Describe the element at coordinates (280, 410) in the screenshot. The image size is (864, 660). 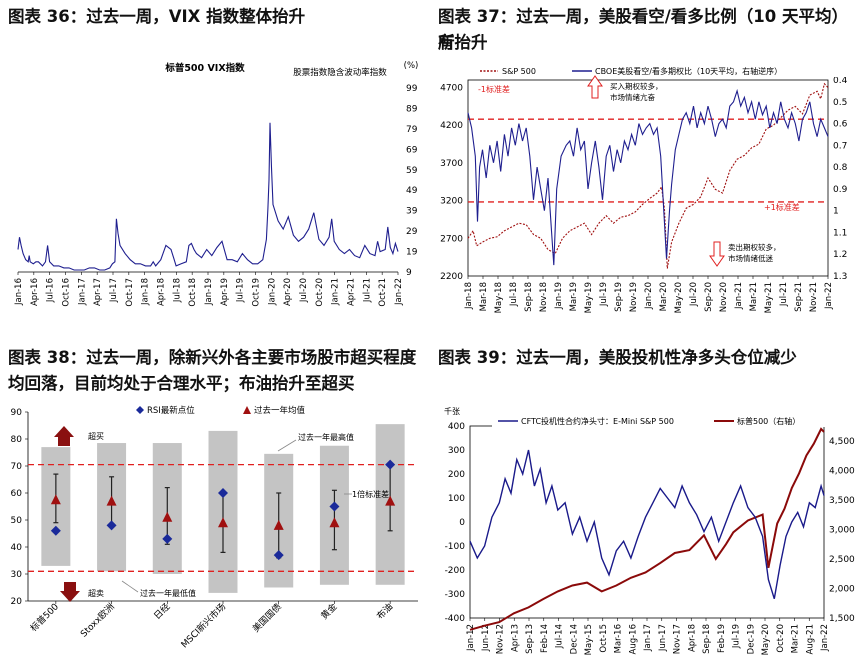
I see `chart38-legend-mean-label: 过去一年均值` at that location.